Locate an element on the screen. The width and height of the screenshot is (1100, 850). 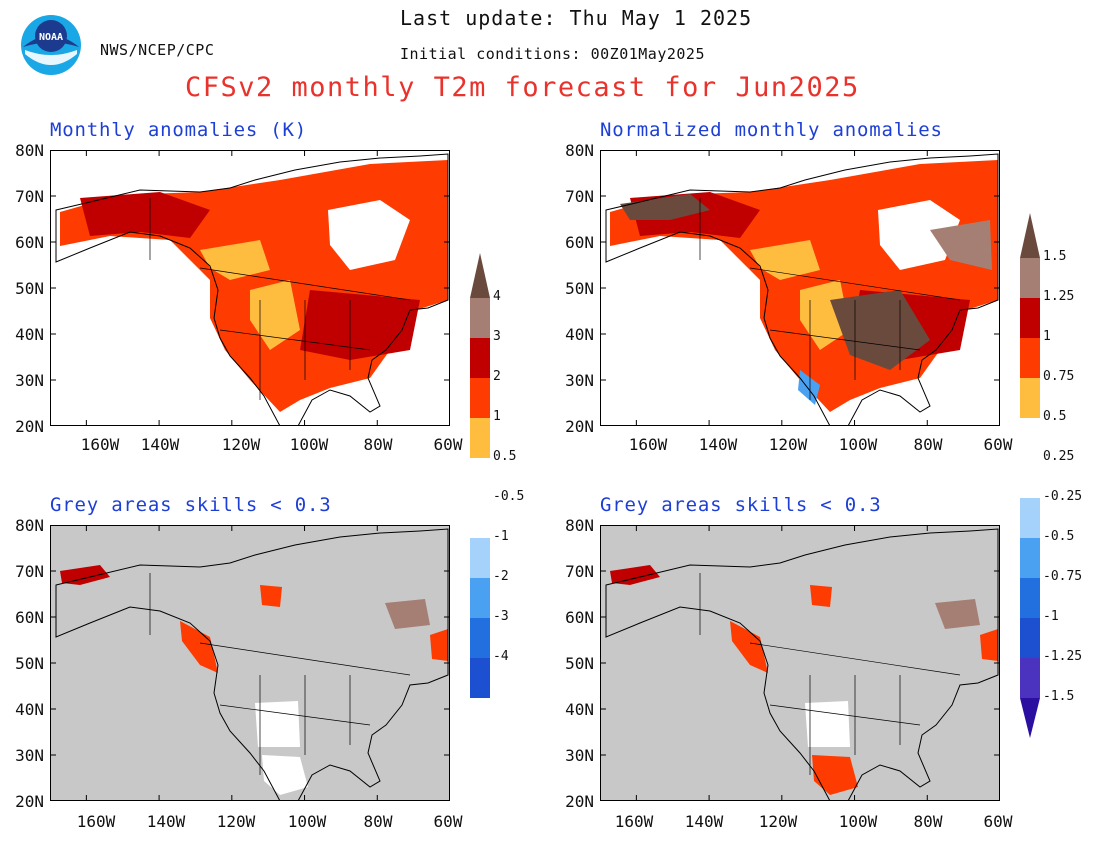
colorbar-right-label: 1 is located at coordinates (1047, 336).